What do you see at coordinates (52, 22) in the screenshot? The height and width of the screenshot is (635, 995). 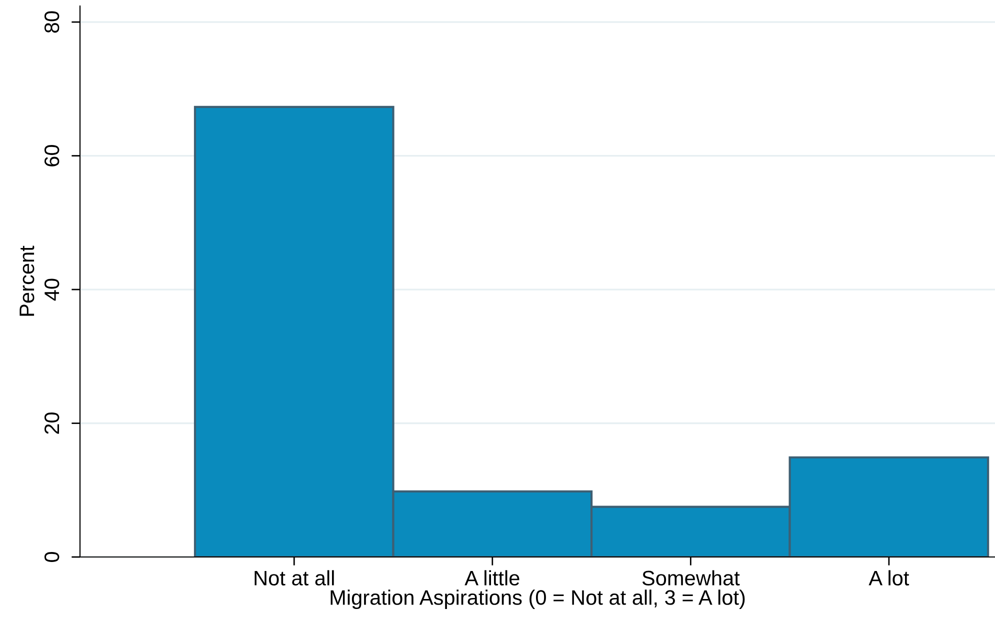 I see `y-tick-label: 80` at bounding box center [52, 22].